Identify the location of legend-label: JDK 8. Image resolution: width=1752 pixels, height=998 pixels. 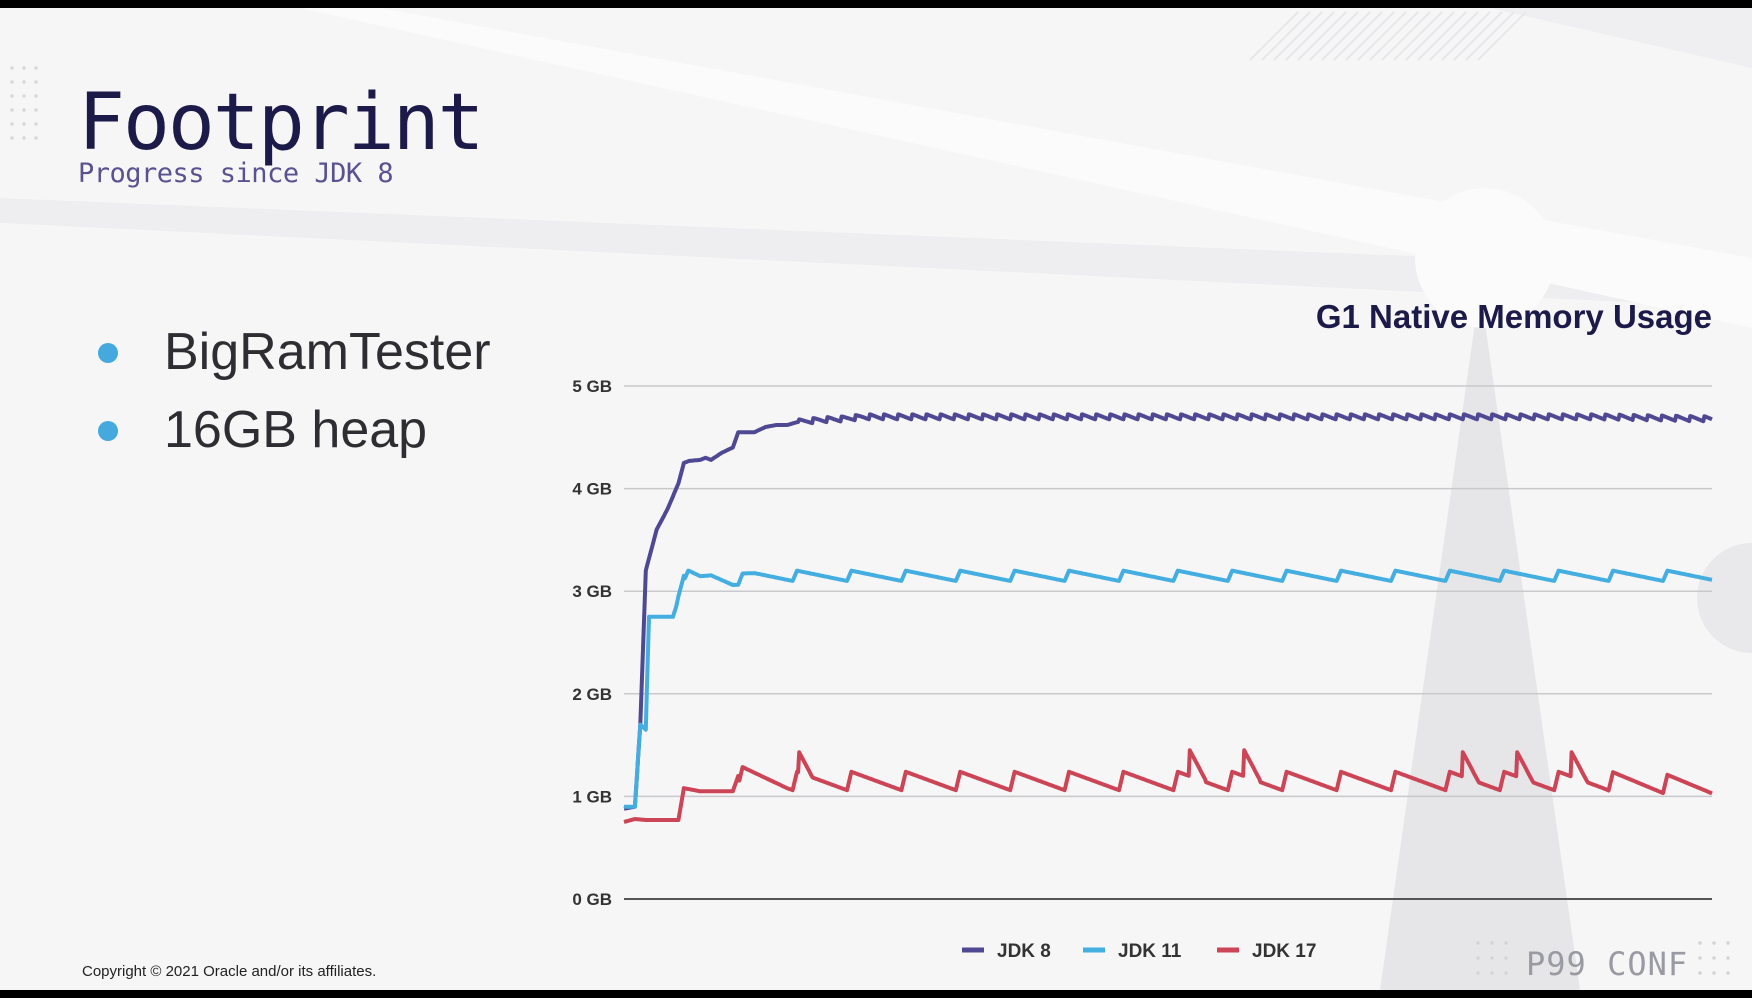
(1024, 951).